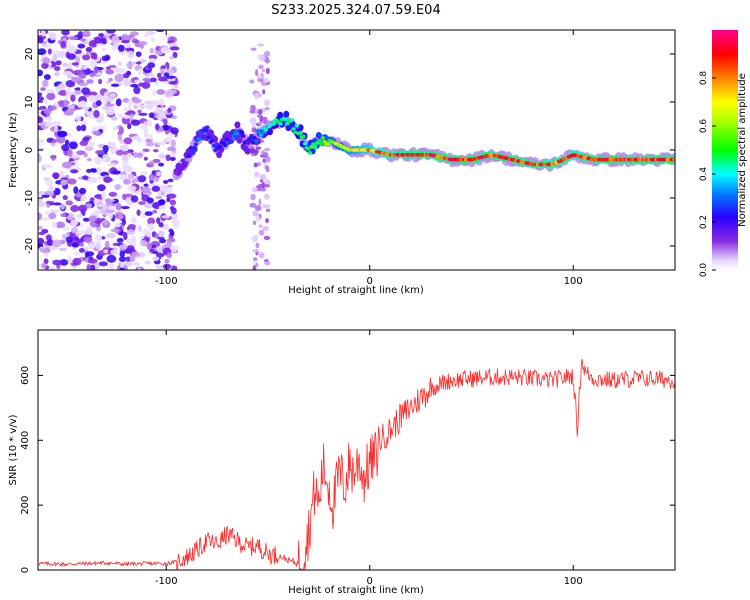  Describe the element at coordinates (370, 281) in the screenshot. I see `top-x-tick-label: 0` at that location.